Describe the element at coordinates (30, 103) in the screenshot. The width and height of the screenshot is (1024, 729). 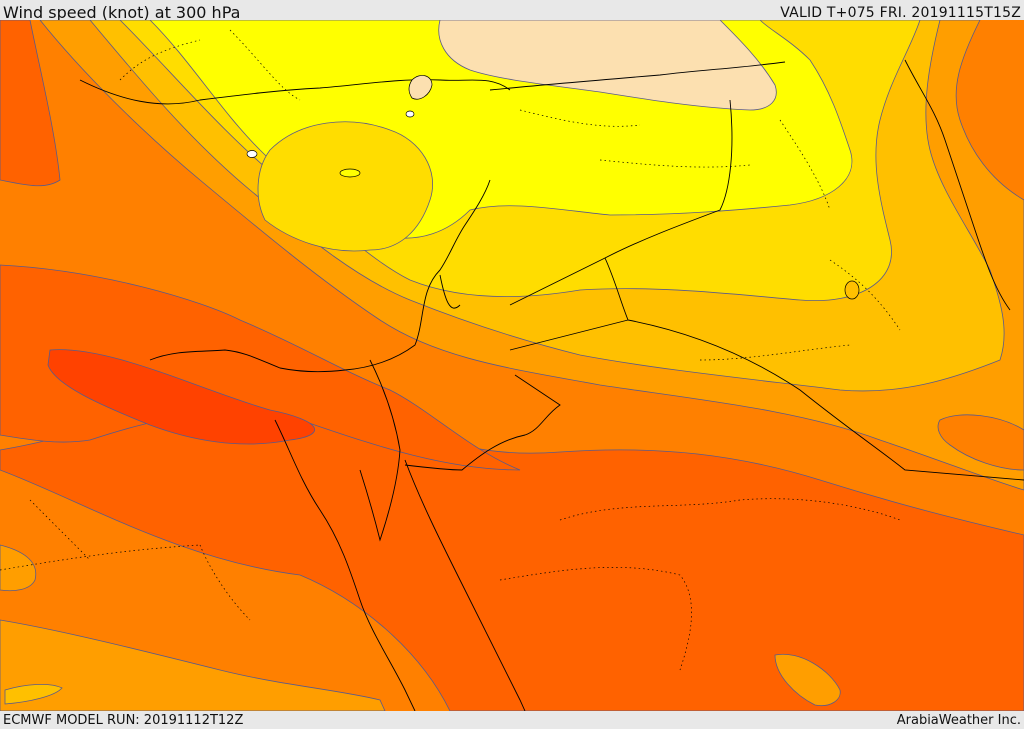
I see `band-100-110-northwest` at that location.